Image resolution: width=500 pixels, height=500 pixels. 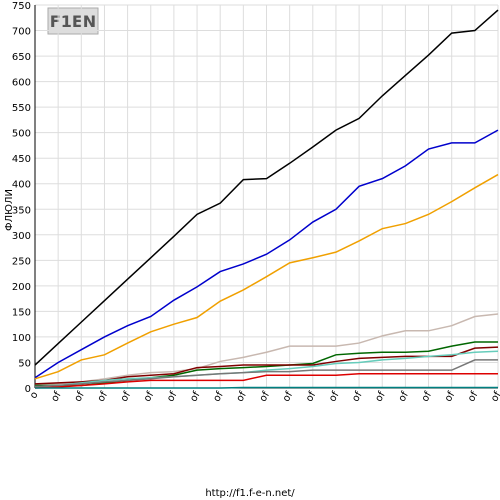 I want to click on y-tick-label: 450, so click(x=21, y=159).